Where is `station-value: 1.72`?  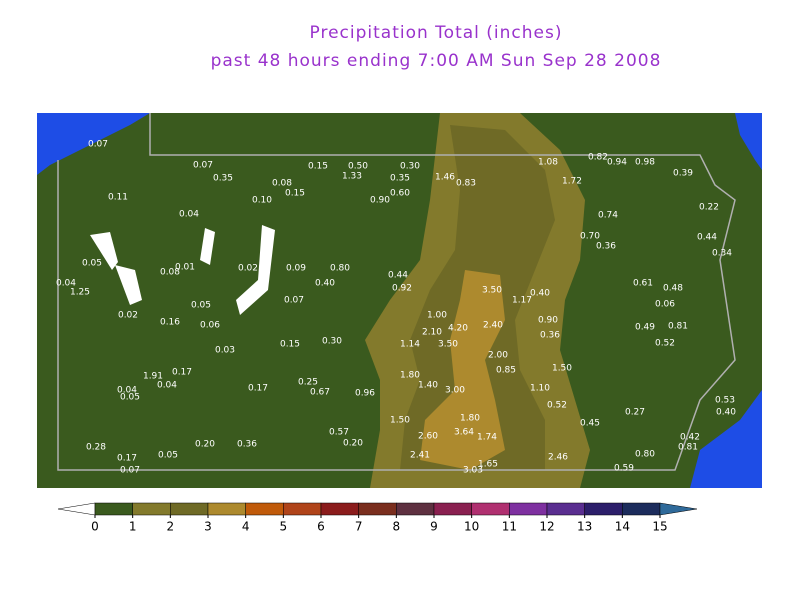 station-value: 1.72 is located at coordinates (572, 182).